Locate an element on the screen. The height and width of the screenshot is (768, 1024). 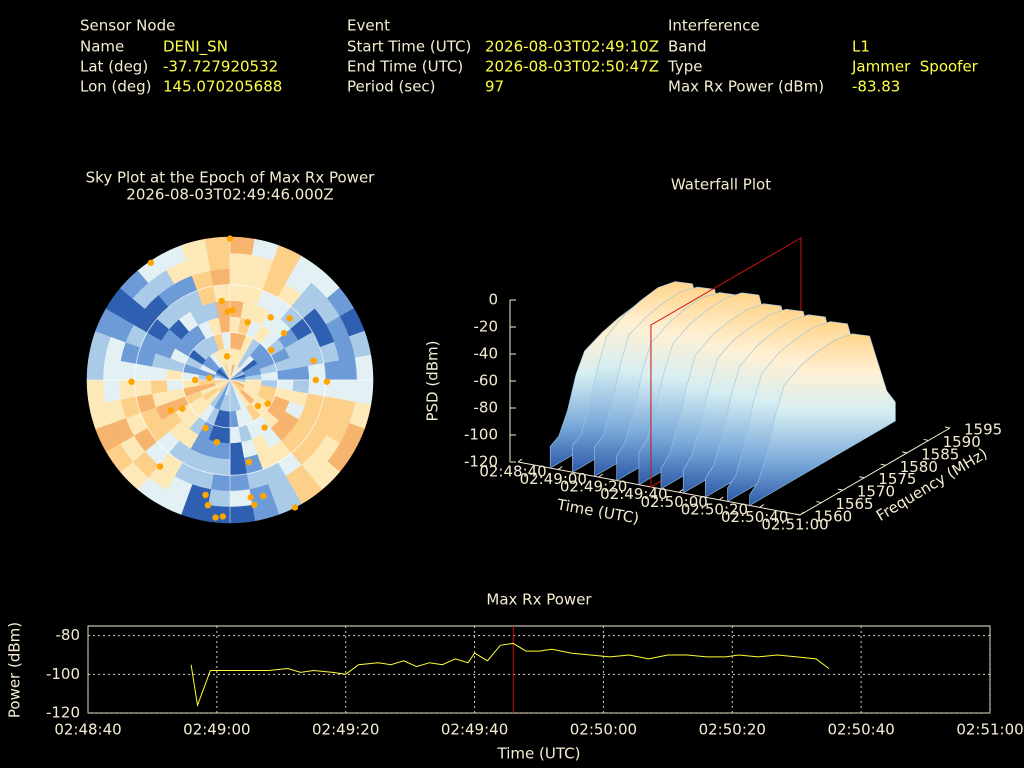
spectrum-slice is located at coordinates (822, 420).